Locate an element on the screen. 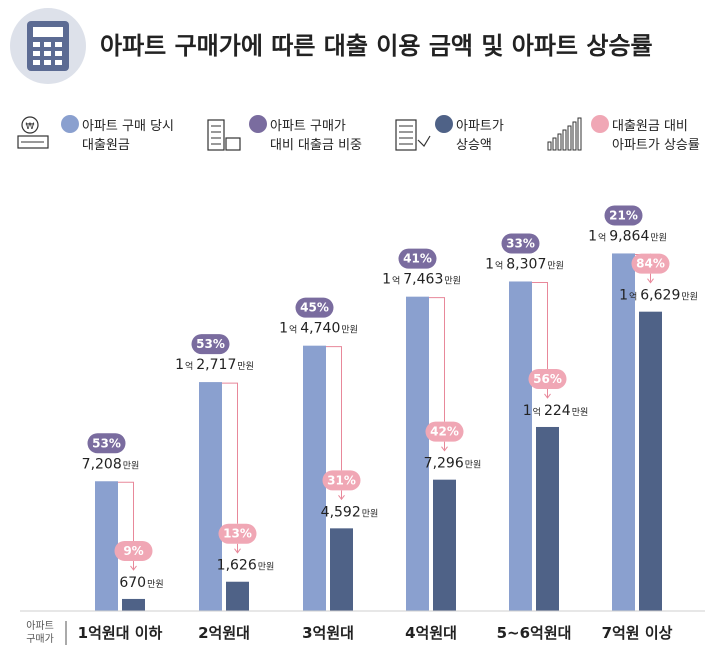  svg-text: 33% is located at coordinates (520, 243).